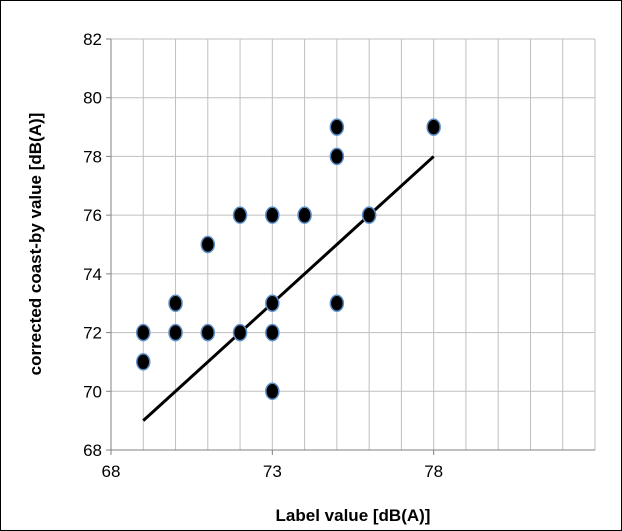  I want to click on x-axis-title: Label value [dB(A)], so click(353, 515).